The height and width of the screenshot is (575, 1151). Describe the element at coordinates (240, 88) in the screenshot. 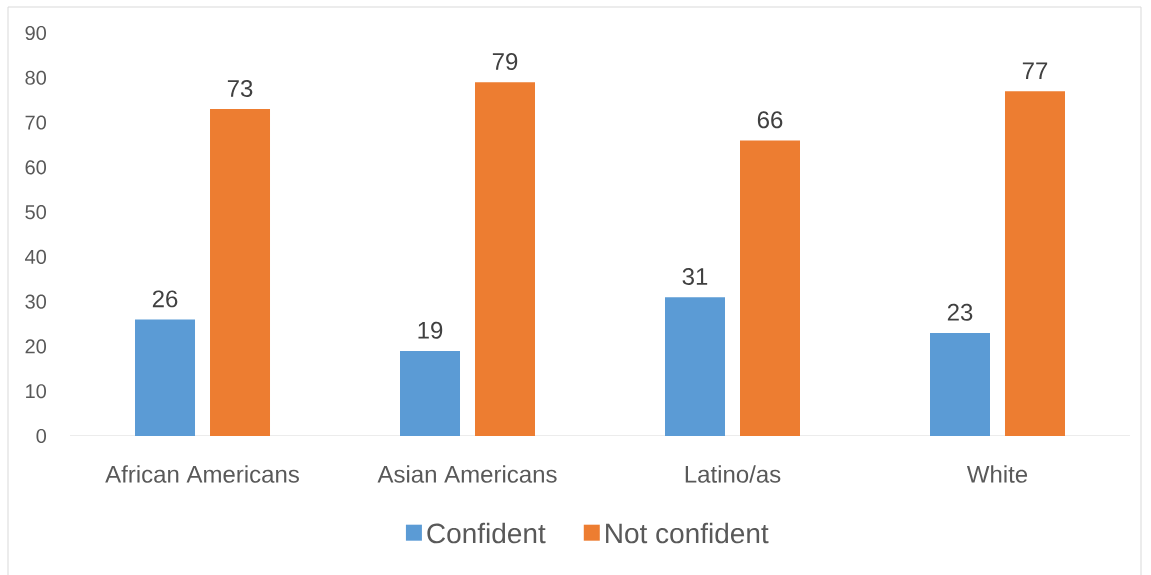

I see `data-label: 73` at that location.